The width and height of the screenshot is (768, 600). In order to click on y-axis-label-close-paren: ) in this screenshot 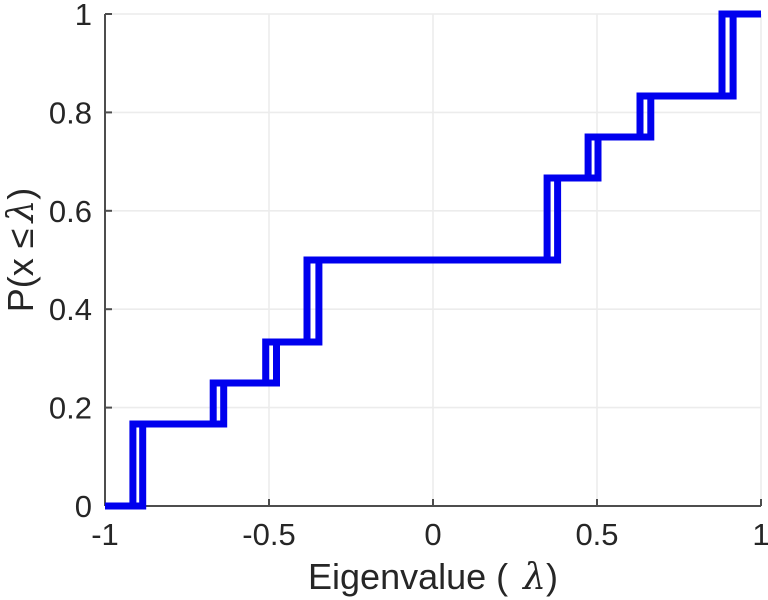, I will do `click(20, 193)`.